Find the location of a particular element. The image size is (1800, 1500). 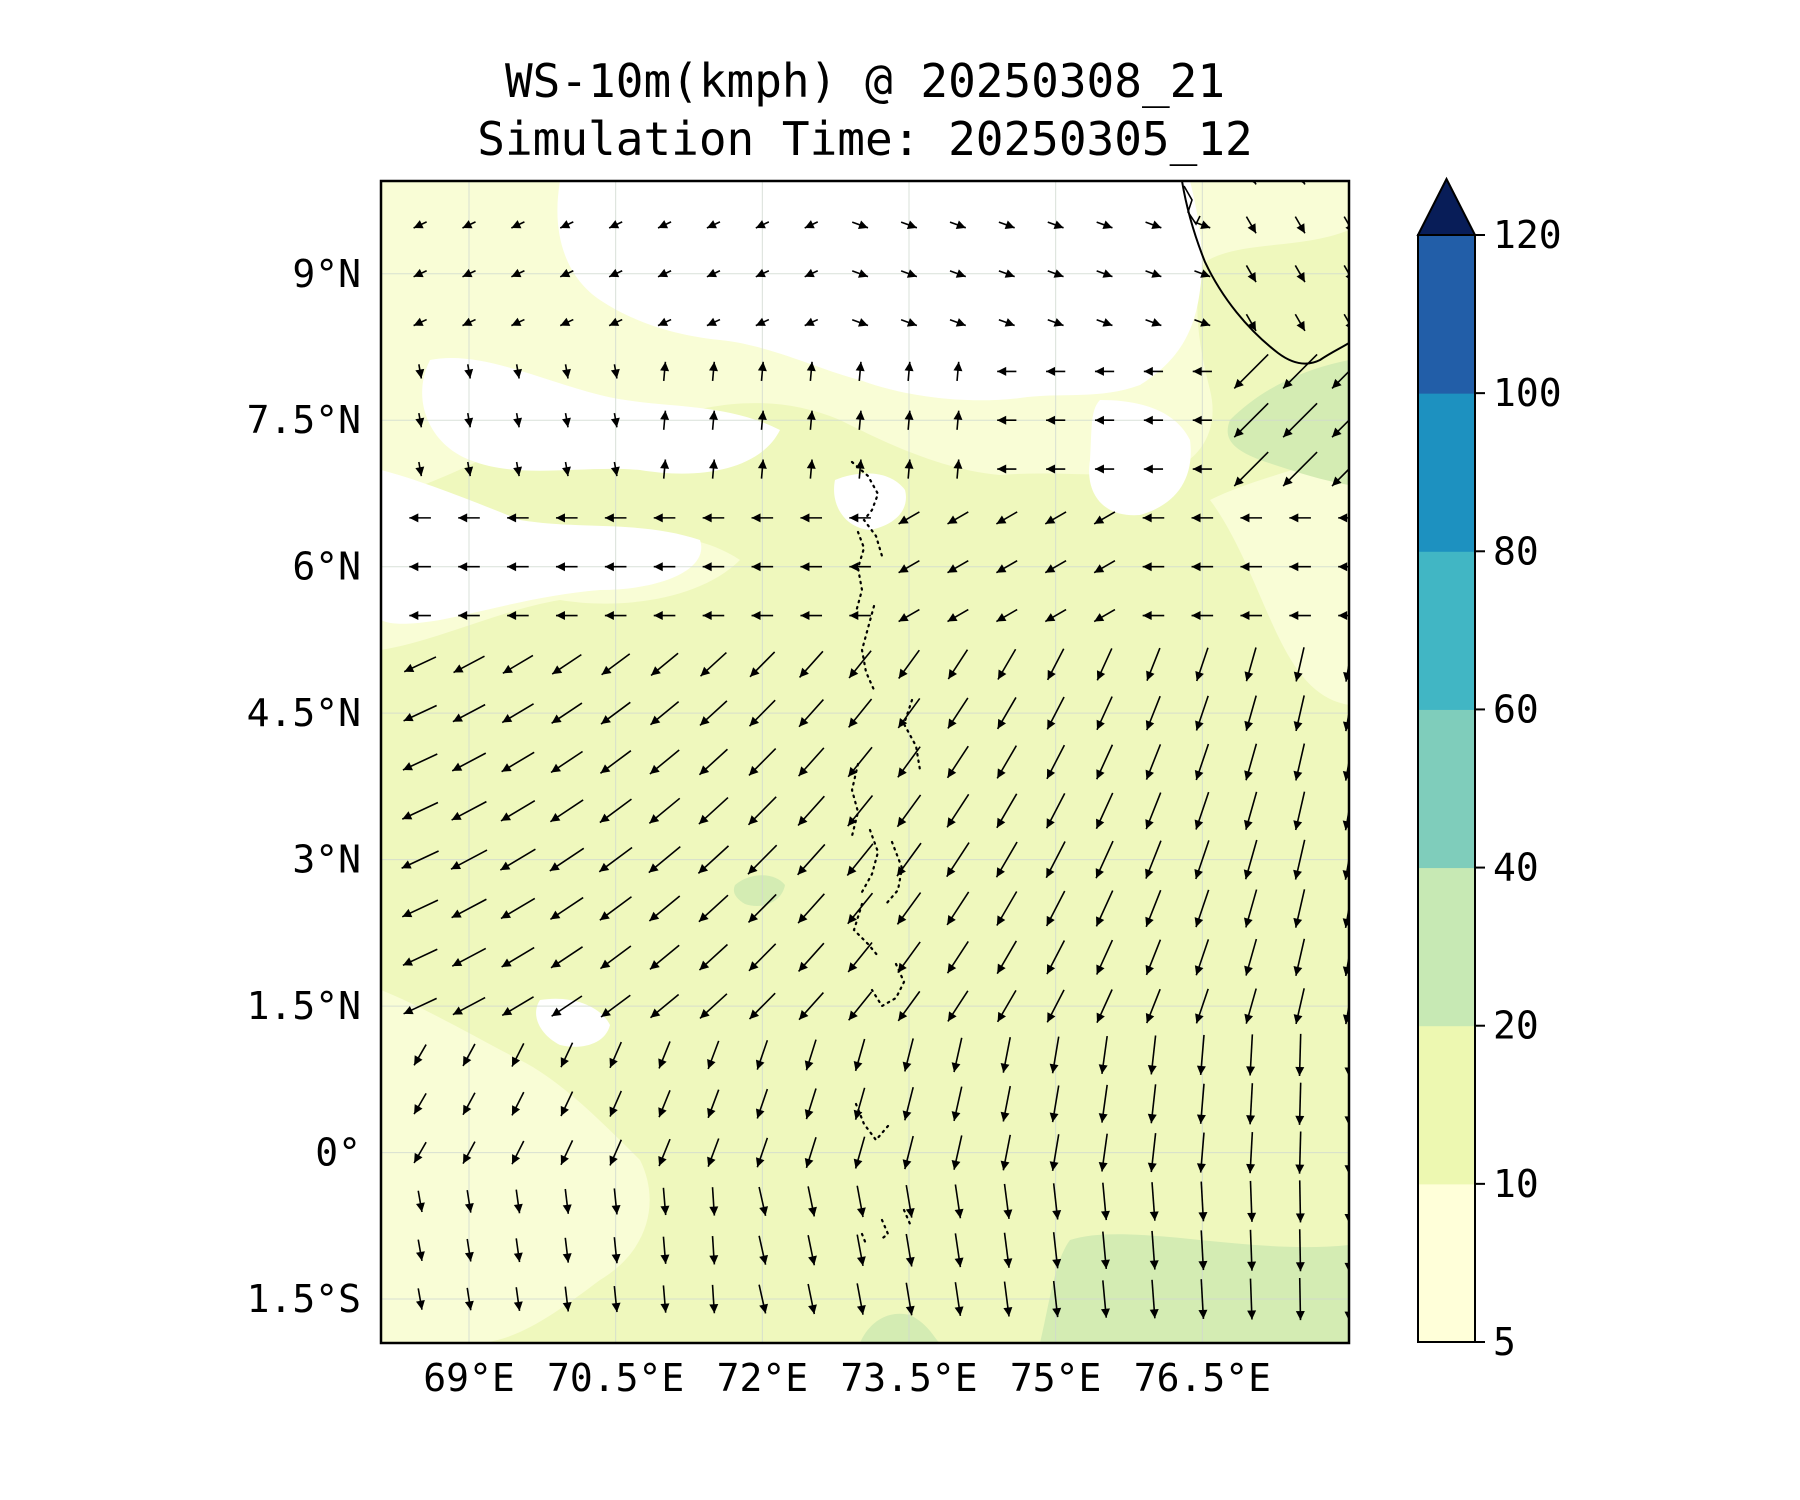

x-tick-label: 75°E is located at coordinates (1056, 1378).